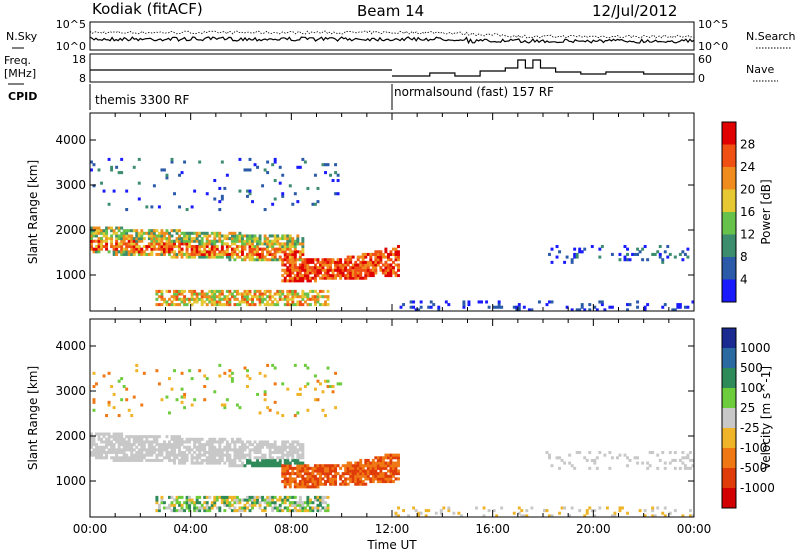 The height and width of the screenshot is (554, 800). I want to click on date-title: 12/Jul/2012, so click(634, 11).